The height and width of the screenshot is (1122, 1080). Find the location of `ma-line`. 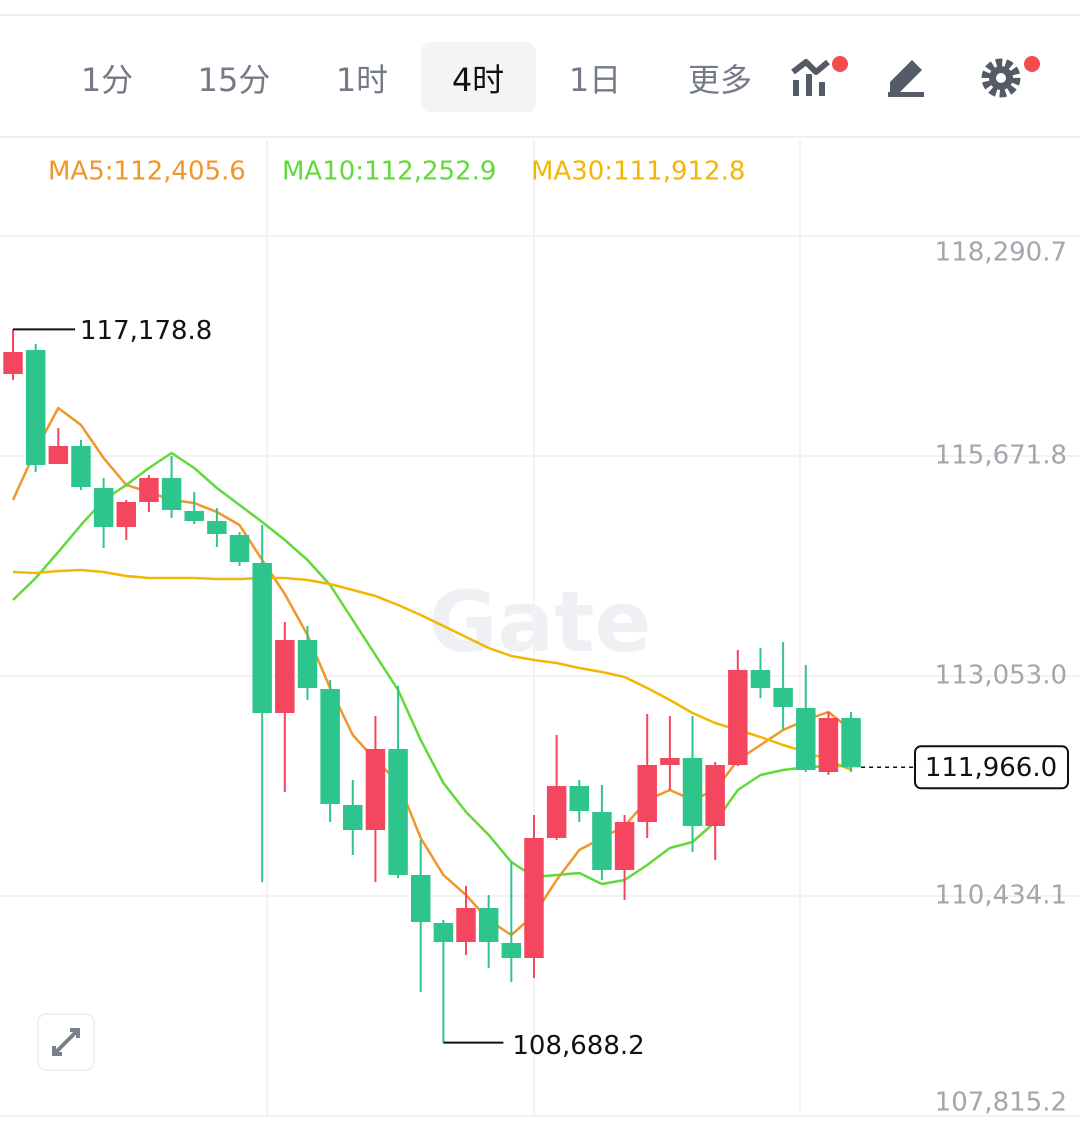

ma-line is located at coordinates (432, 670).